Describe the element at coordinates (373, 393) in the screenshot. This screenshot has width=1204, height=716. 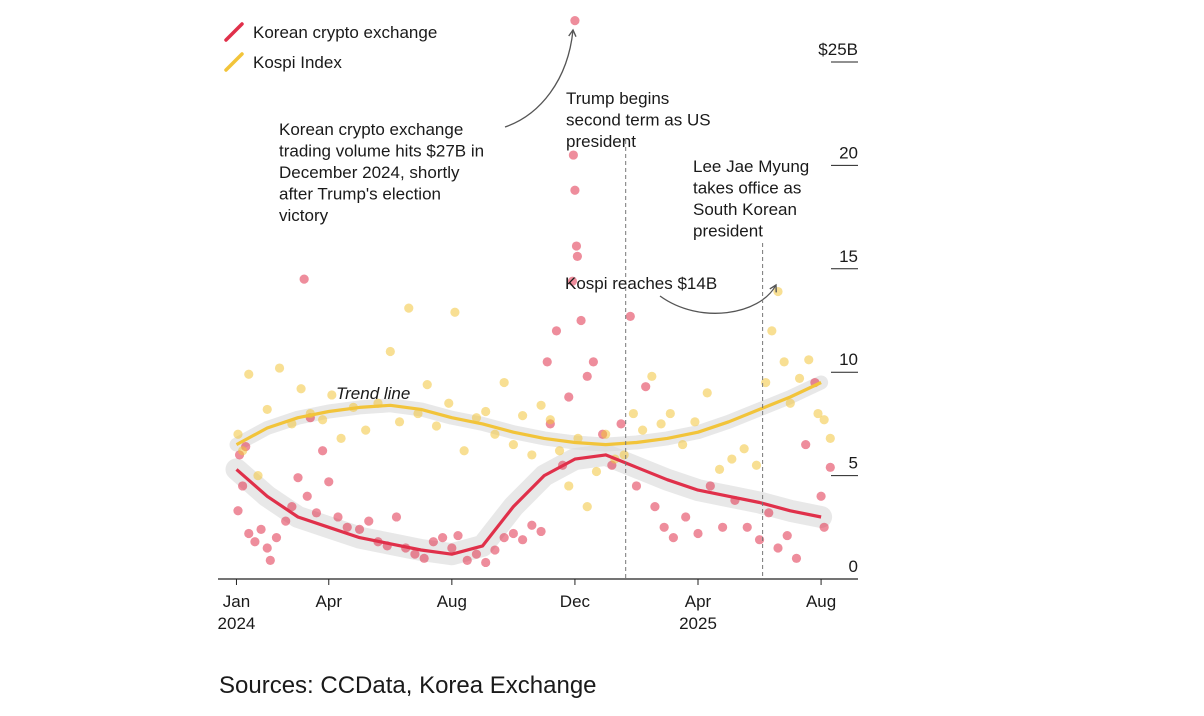
I see `trend-label: Trend line` at that location.